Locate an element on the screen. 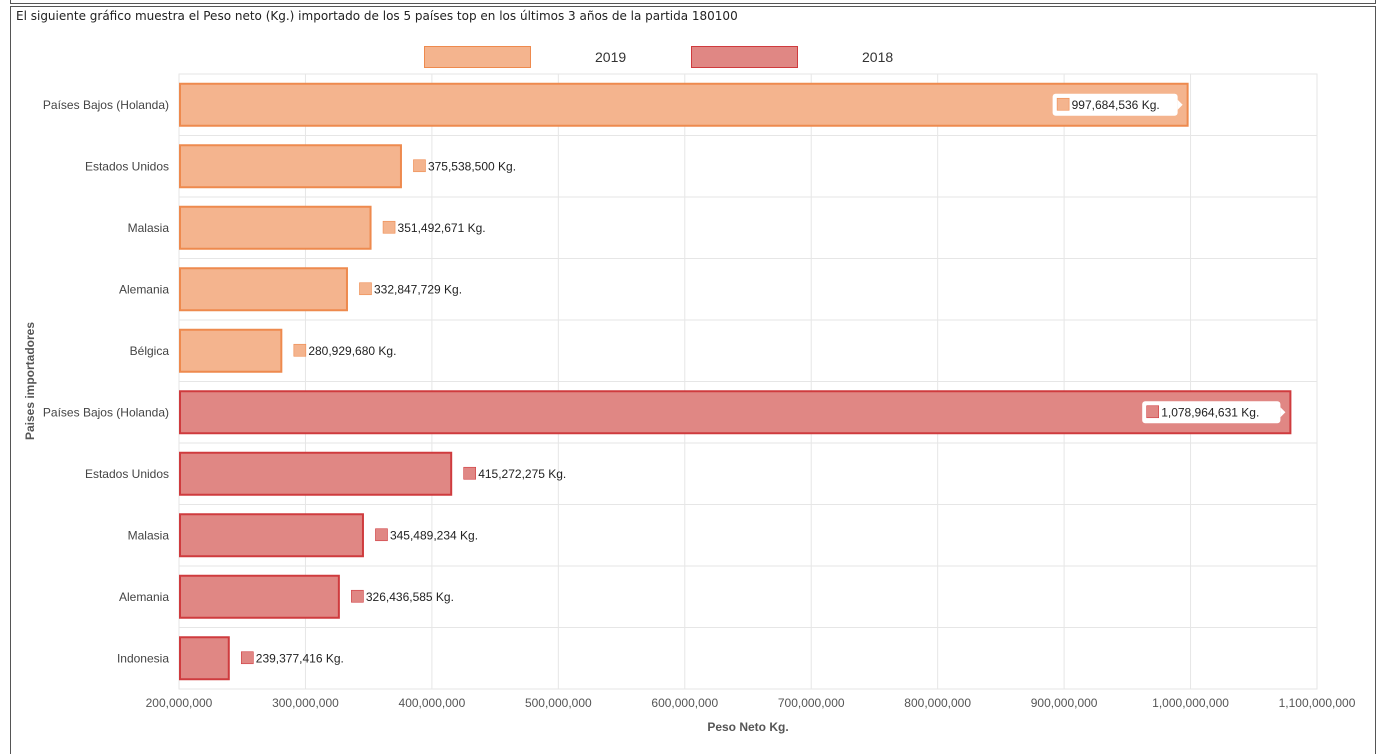  data-label: 415,272,275 Kg. is located at coordinates (522, 474).